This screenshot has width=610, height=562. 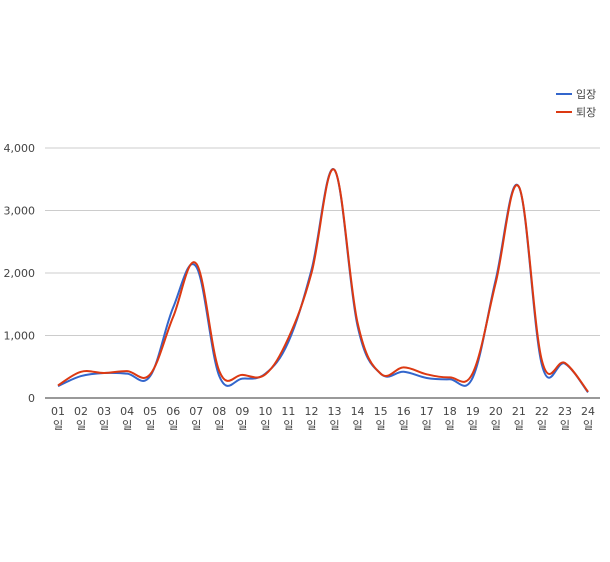 What do you see at coordinates (427, 418) in the screenshot?
I see `x-tick-label: 17 일` at bounding box center [427, 418].